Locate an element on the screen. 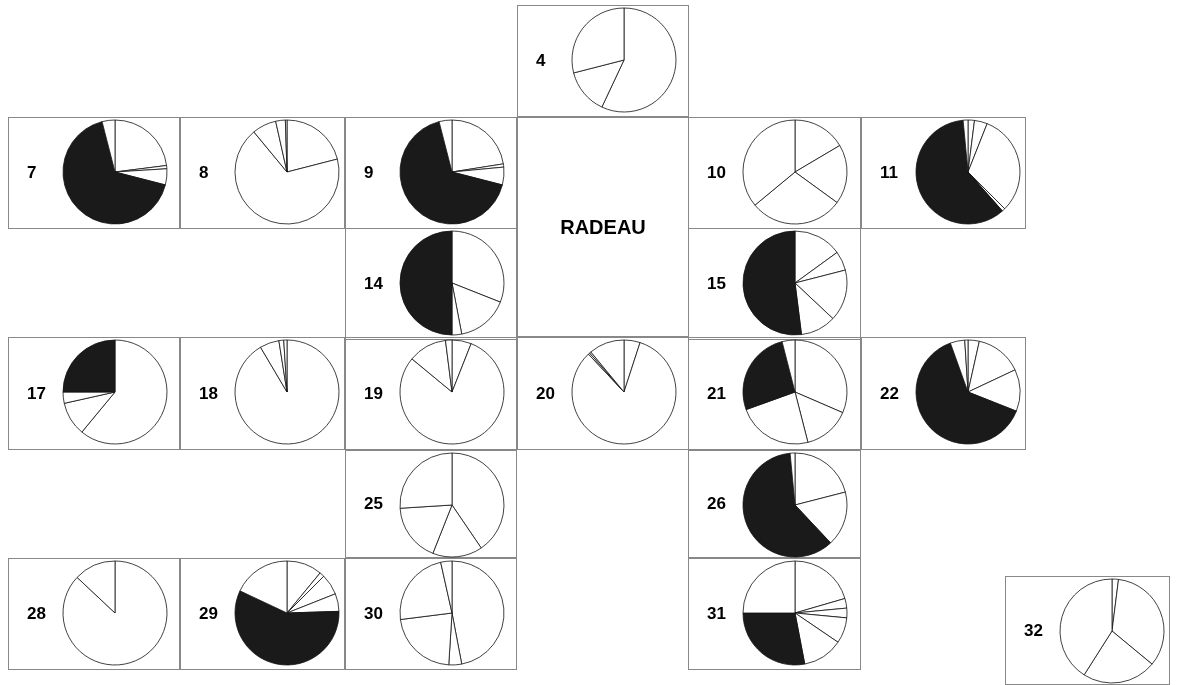 This screenshot has width=1187, height=685. text: 22 is located at coordinates (889, 393).